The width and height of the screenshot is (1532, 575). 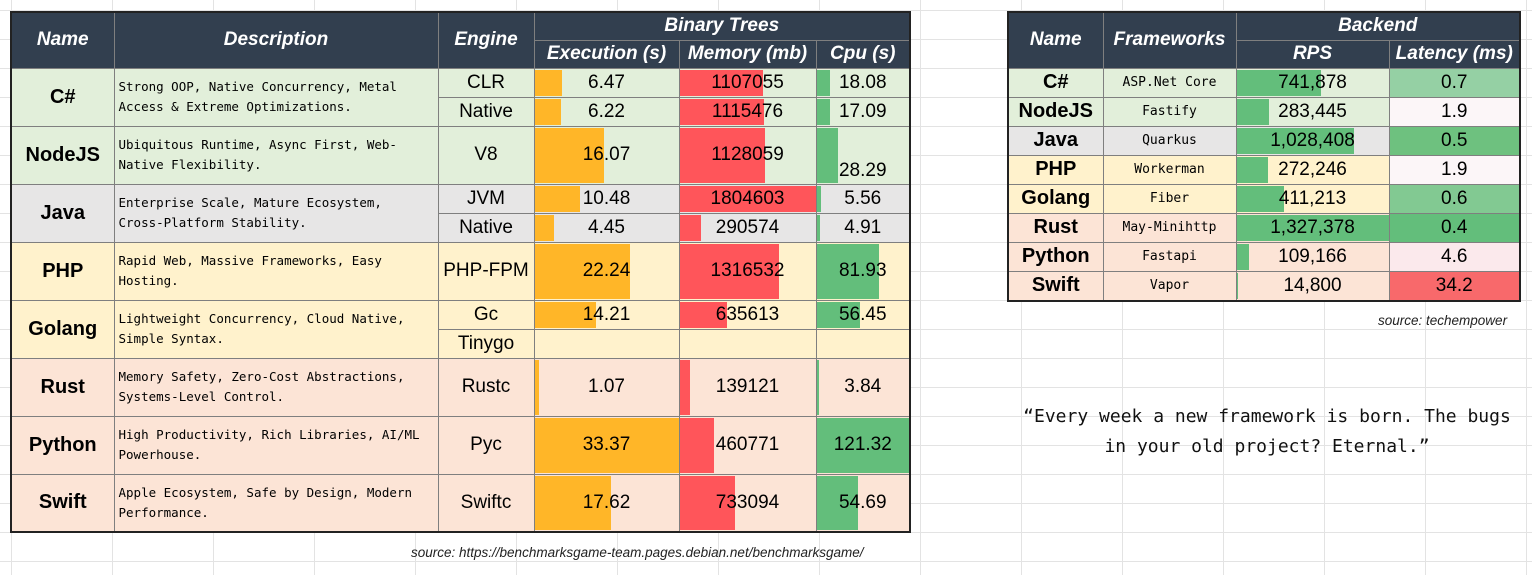 What do you see at coordinates (606, 343) in the screenshot?
I see `execution-cell` at bounding box center [606, 343].